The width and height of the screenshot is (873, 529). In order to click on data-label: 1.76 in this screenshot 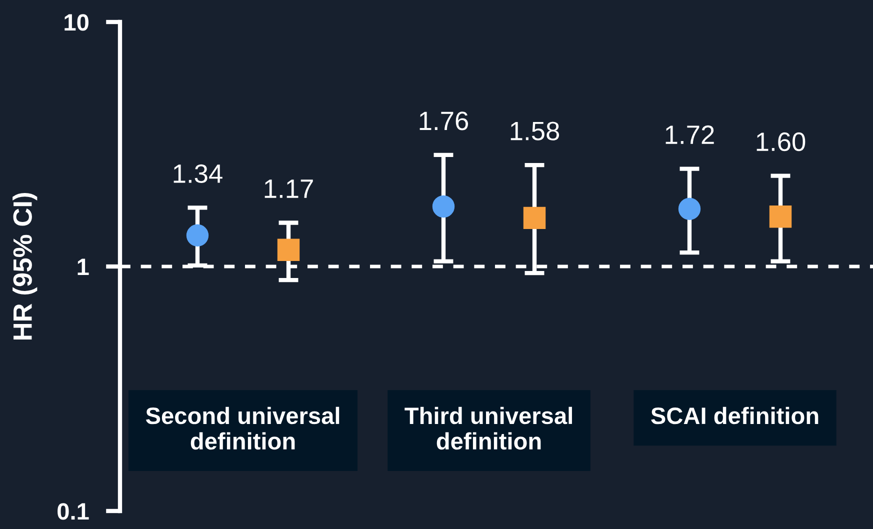, I will do `click(444, 121)`.